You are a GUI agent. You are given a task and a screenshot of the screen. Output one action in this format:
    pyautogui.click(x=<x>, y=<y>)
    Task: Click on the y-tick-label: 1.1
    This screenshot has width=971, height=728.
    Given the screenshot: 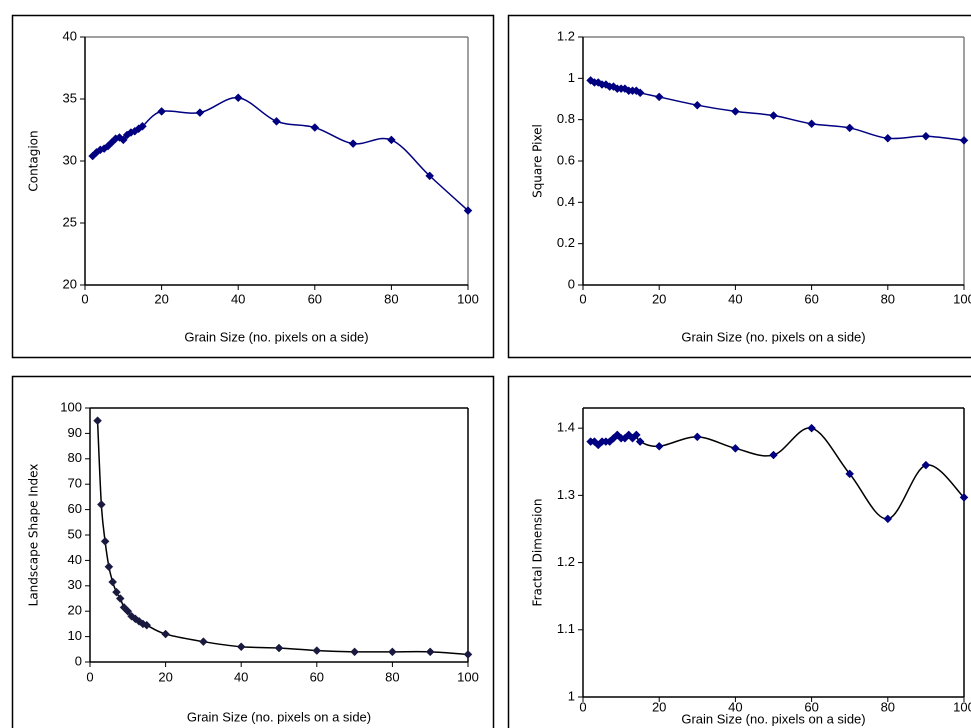 What is the action you would take?
    pyautogui.click(x=566, y=628)
    